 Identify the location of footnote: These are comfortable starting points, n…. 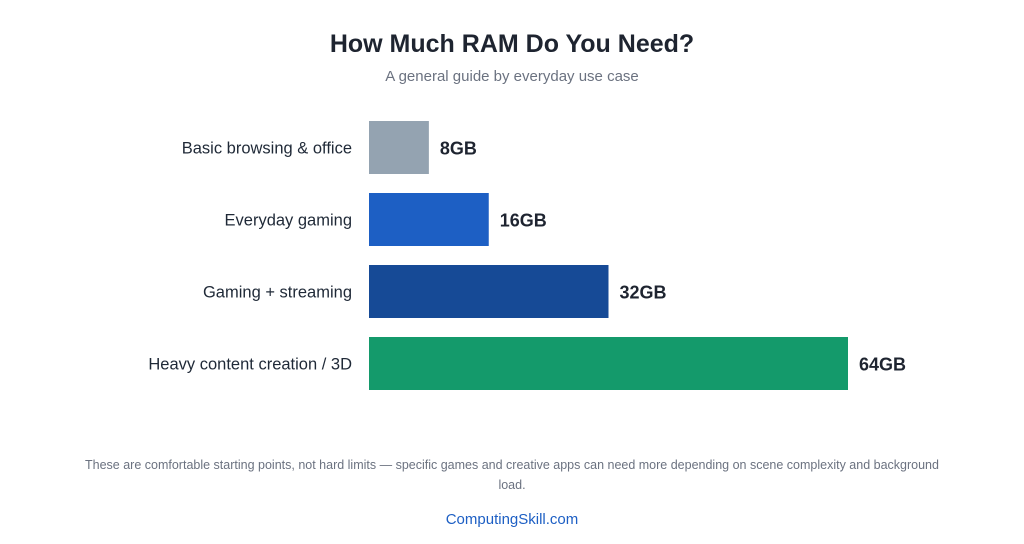
(512, 475).